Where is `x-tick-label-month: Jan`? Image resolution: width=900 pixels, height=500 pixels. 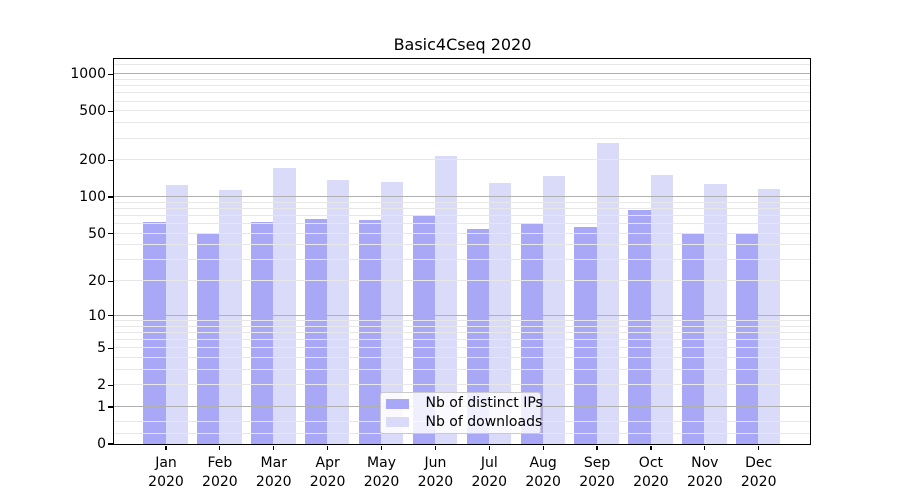
x-tick-label-month: Jan is located at coordinates (166, 462).